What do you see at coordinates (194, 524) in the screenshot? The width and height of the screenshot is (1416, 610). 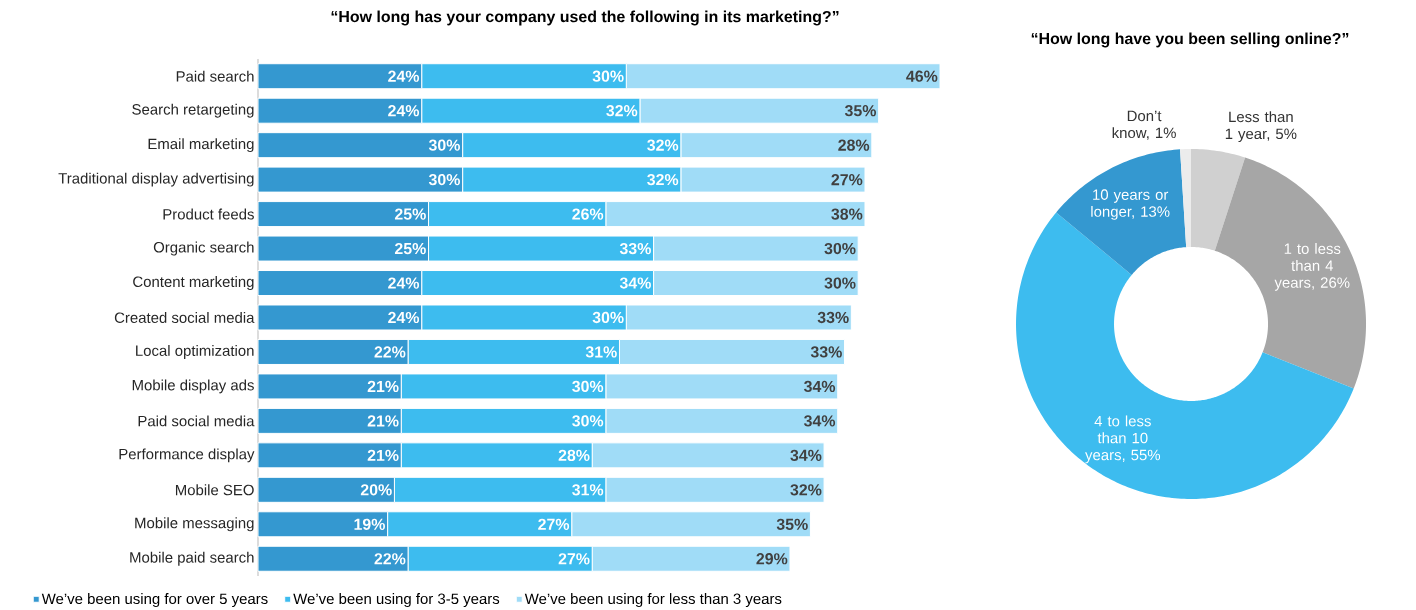 I see `y-tick-label: Mobile messaging` at bounding box center [194, 524].